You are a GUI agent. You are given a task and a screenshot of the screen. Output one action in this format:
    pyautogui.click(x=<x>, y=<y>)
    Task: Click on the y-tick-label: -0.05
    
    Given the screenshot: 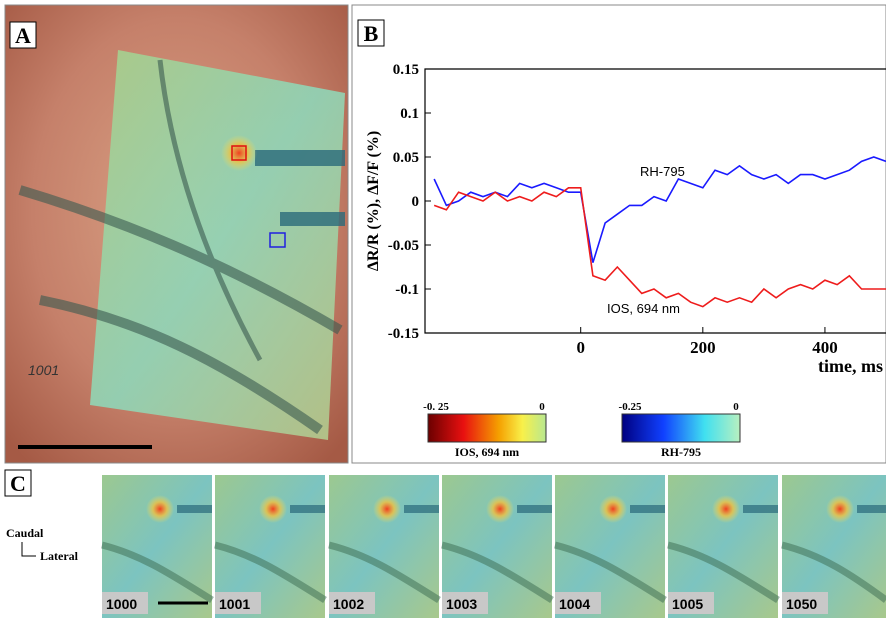 What is the action you would take?
    pyautogui.click(x=403, y=246)
    